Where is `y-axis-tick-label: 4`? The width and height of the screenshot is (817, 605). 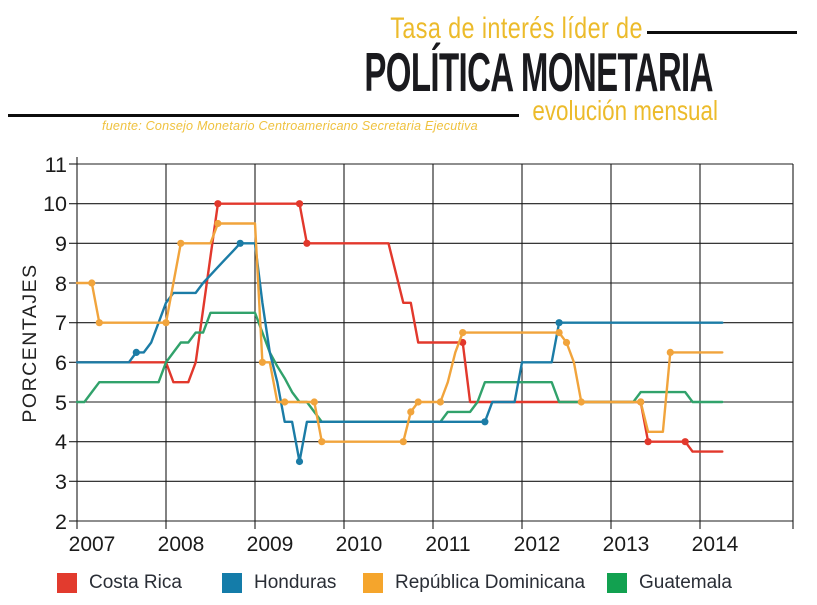 y-axis-tick-label: 4 is located at coordinates (61, 442).